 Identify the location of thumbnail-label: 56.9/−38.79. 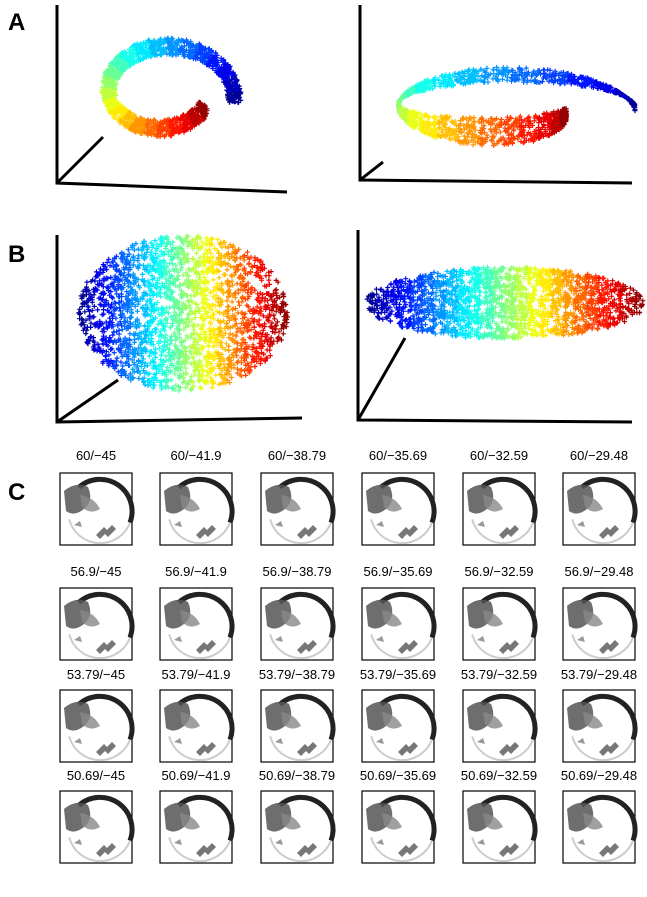
(296, 571).